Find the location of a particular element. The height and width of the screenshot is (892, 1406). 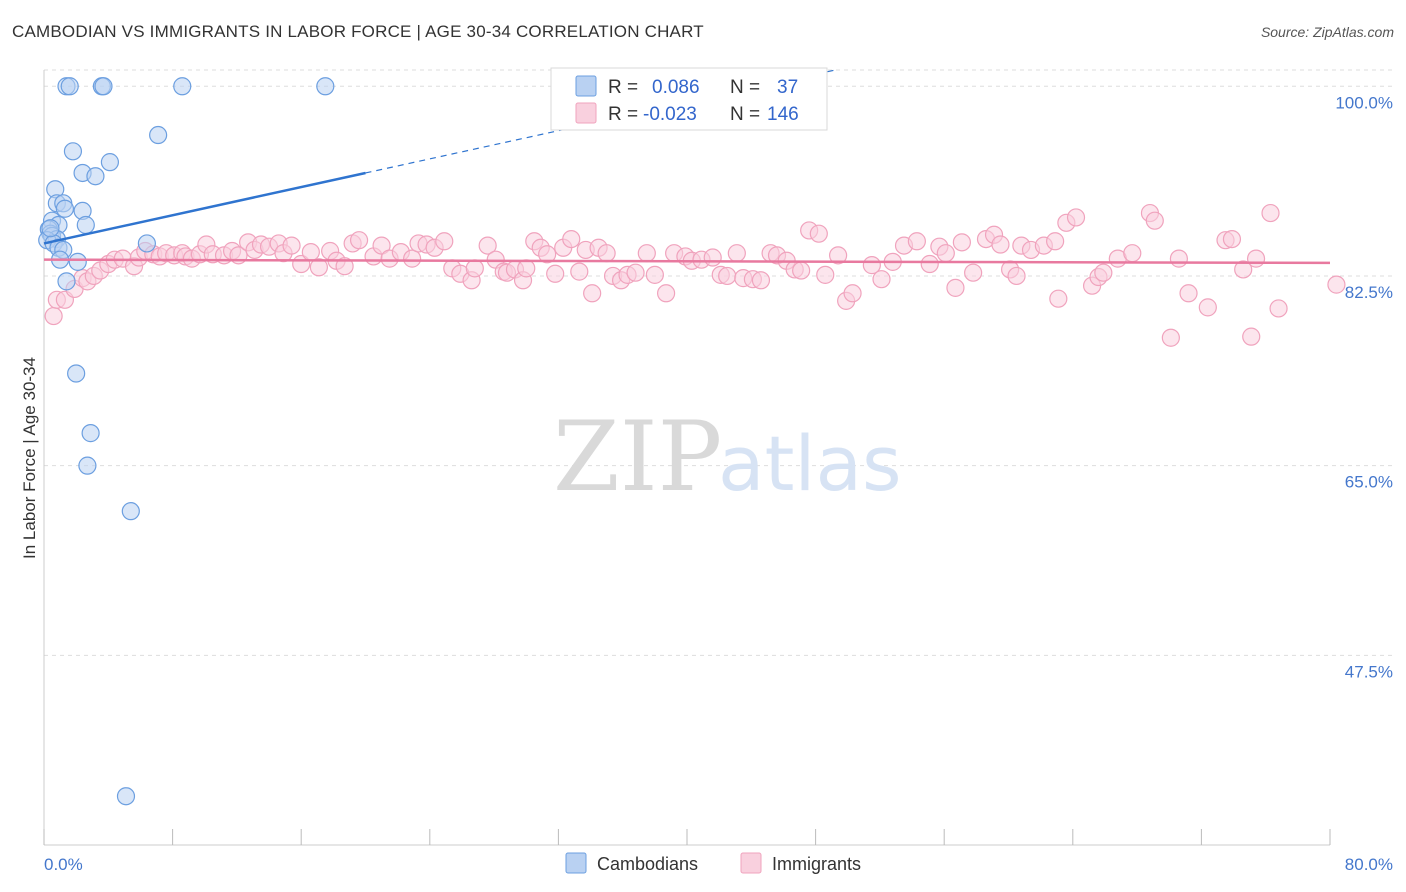

immigrants-series is located at coordinates (695, 275).